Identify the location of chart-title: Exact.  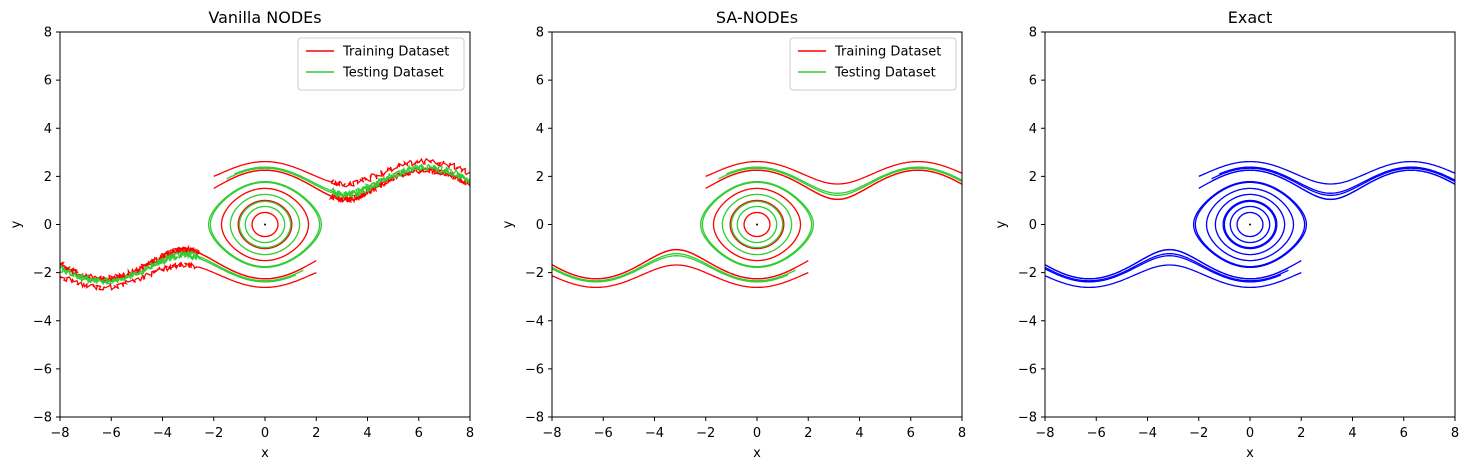
(1250, 17).